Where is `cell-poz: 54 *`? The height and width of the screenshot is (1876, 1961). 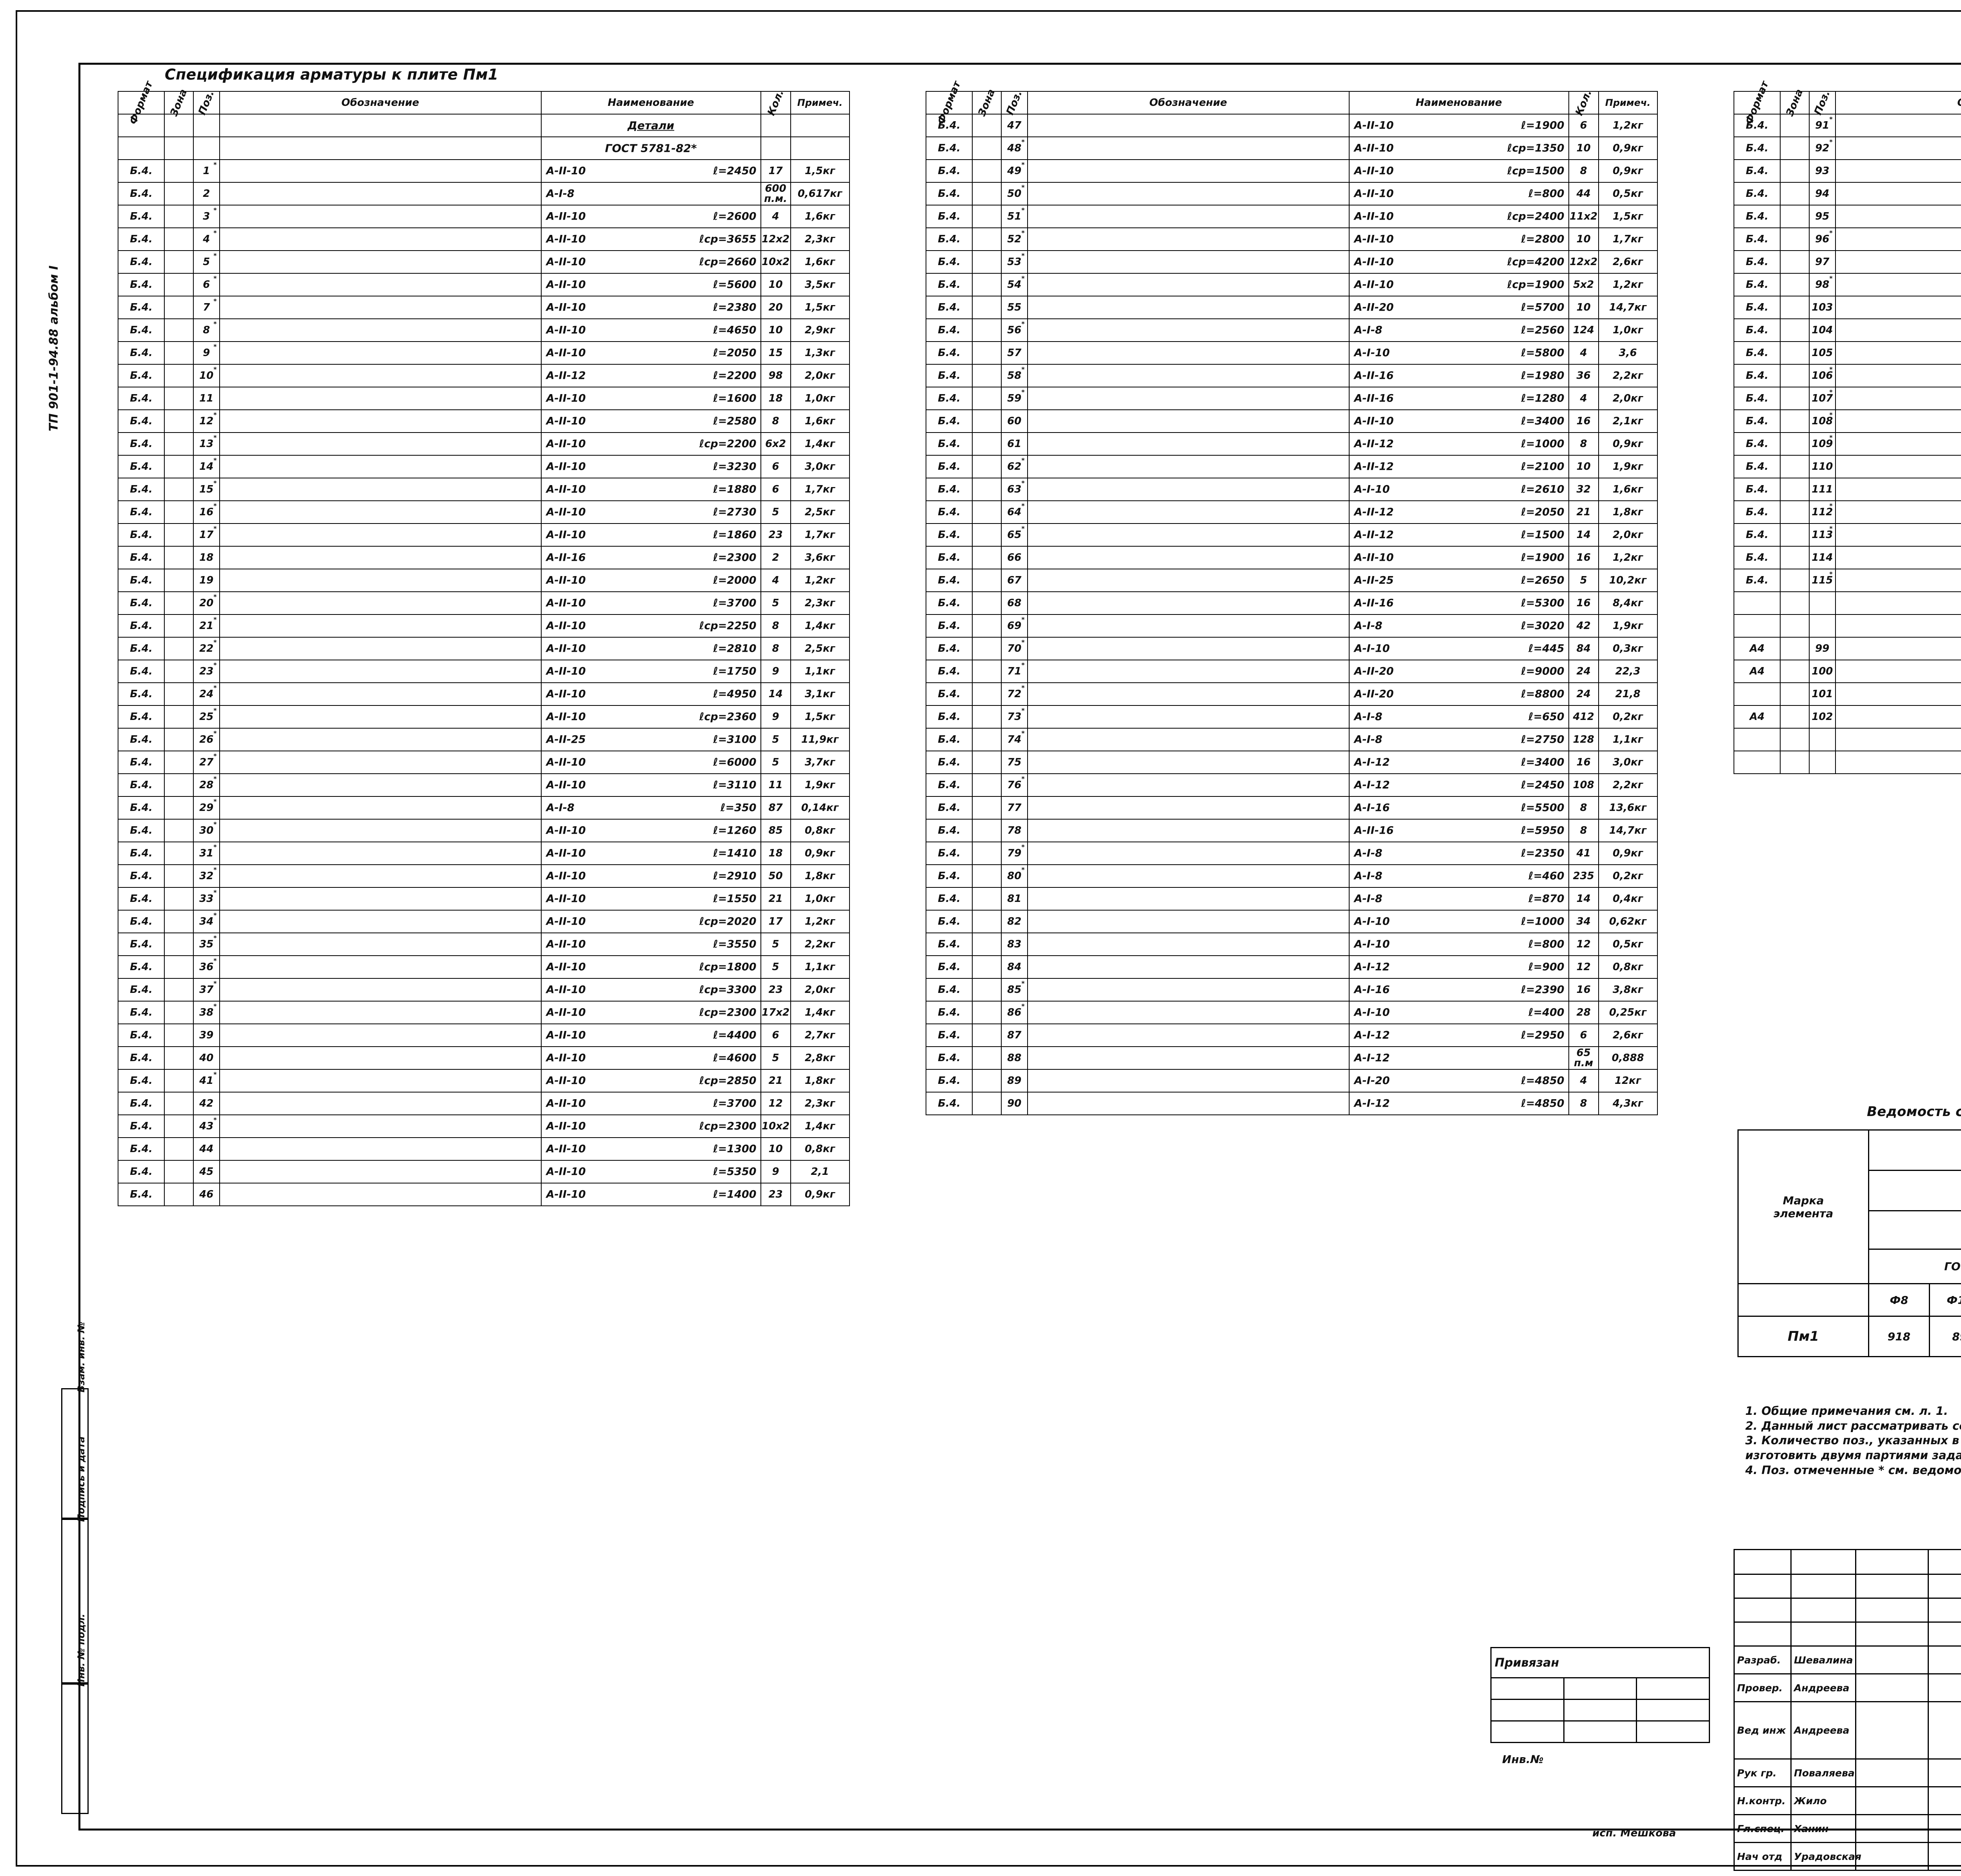 cell-poz: 54 * is located at coordinates (1014, 284).